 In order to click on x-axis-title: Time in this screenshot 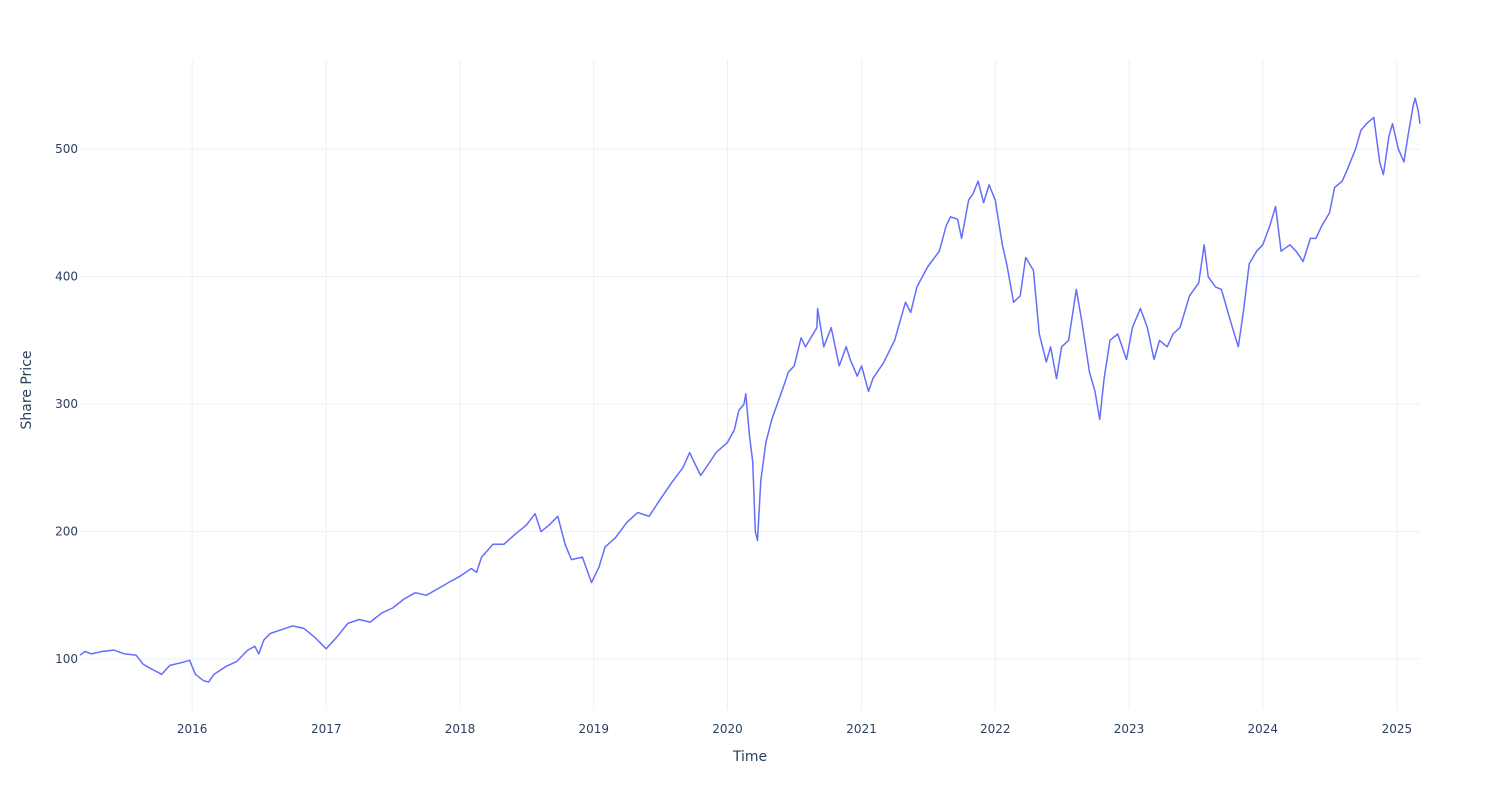, I will do `click(749, 757)`.